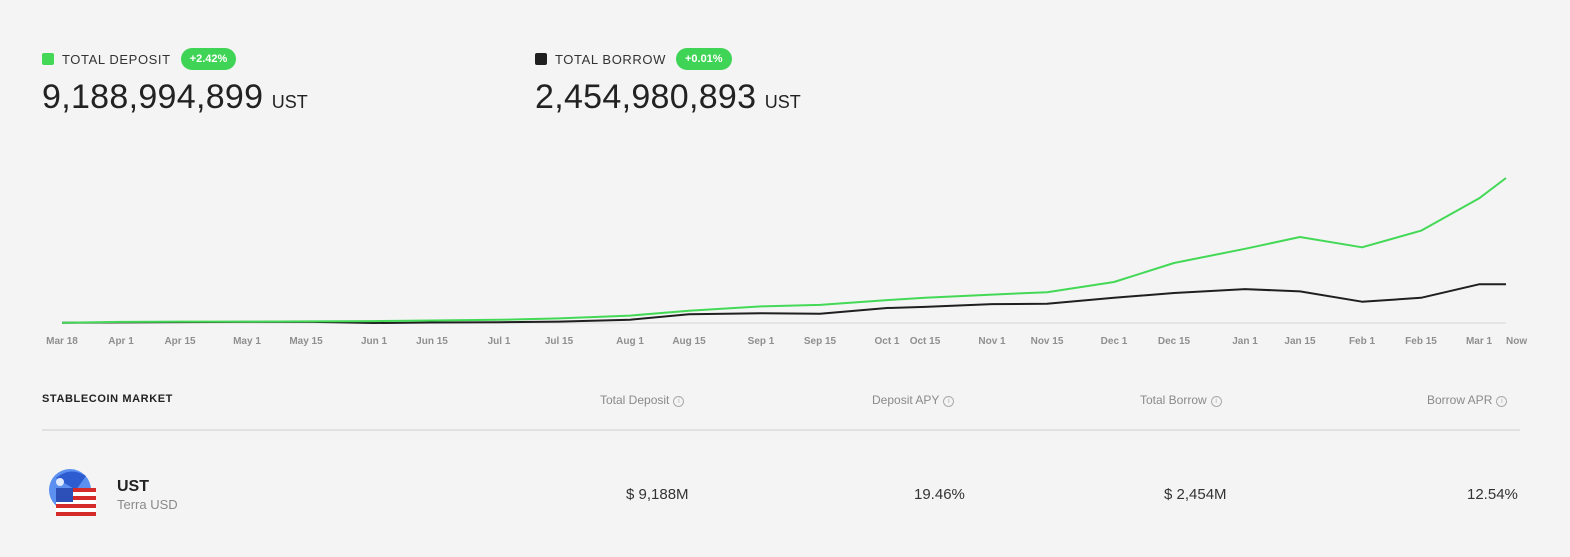 The height and width of the screenshot is (557, 1570). I want to click on total-borrow-label: TOTAL BORROW, so click(610, 59).